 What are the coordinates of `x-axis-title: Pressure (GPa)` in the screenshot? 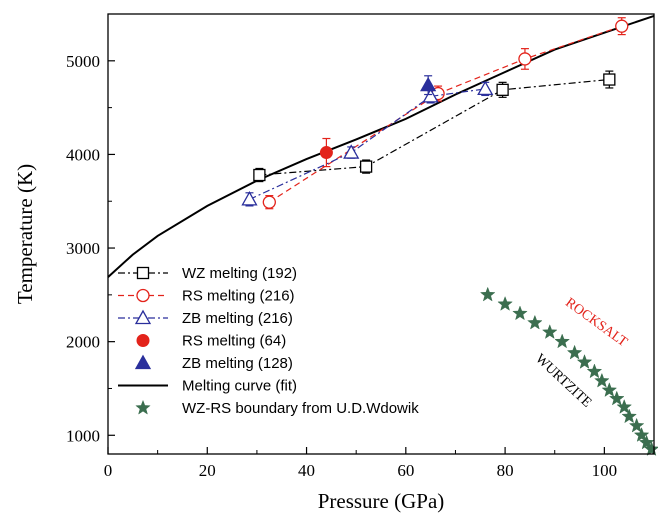 It's located at (381, 501).